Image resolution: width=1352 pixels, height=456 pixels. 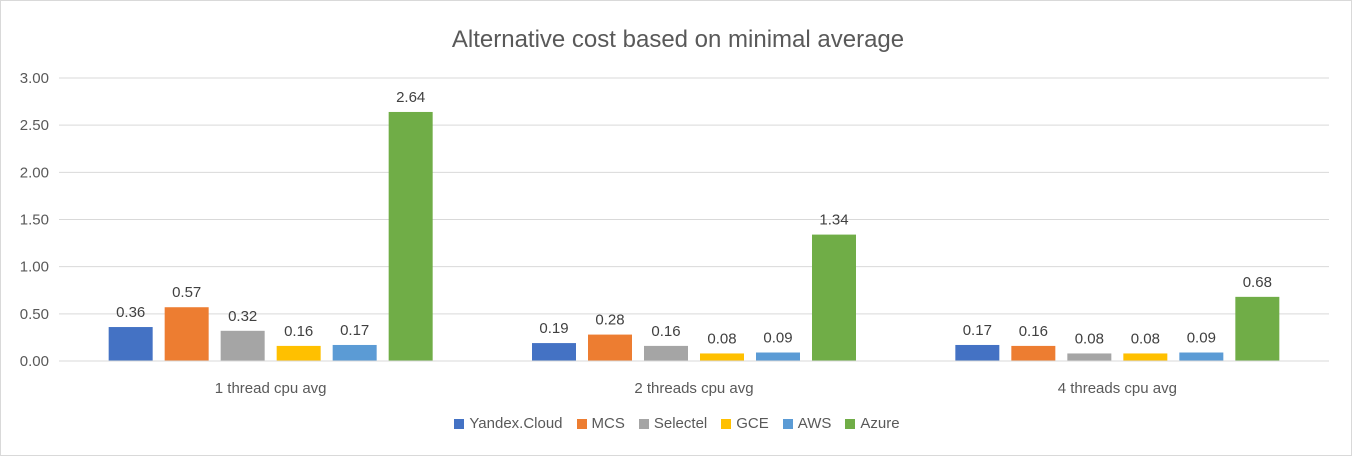 I want to click on legend-label: Selectel, so click(x=680, y=423).